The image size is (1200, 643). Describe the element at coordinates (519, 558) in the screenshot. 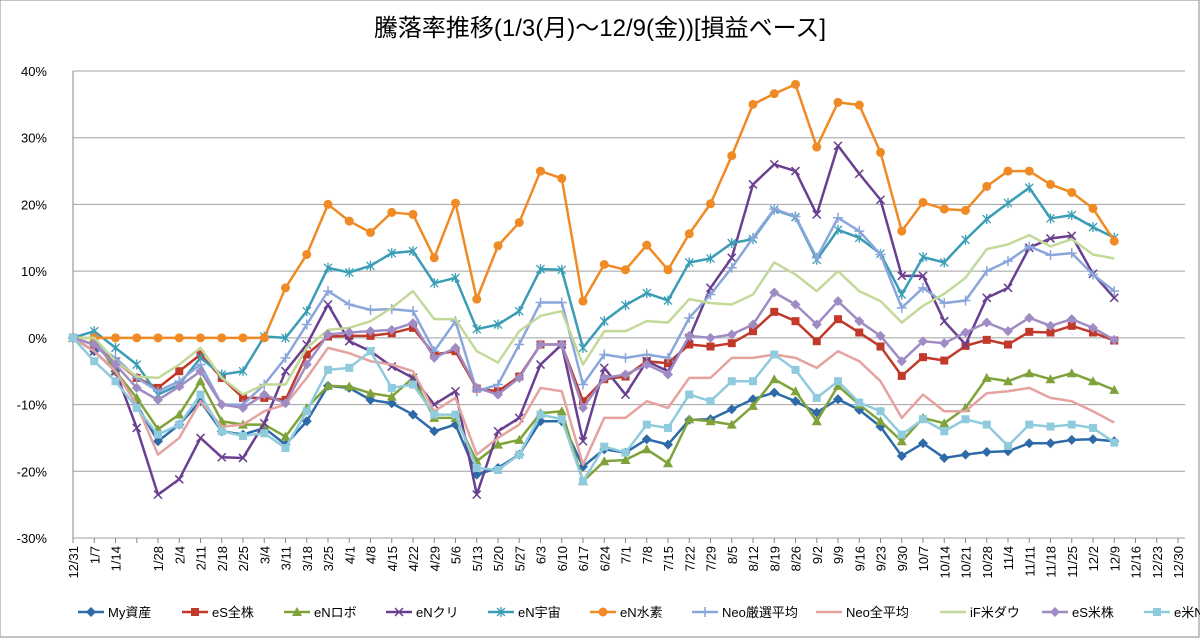

I see `x-tick-label: 5/27` at that location.